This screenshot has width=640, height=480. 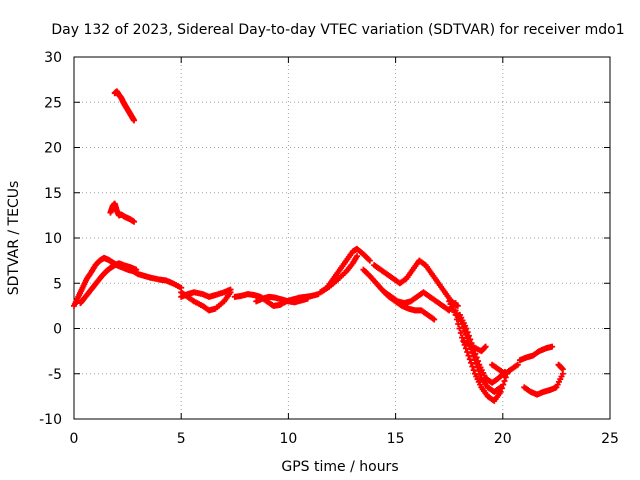 I want to click on y-tick-label: -5, so click(x=55, y=375).